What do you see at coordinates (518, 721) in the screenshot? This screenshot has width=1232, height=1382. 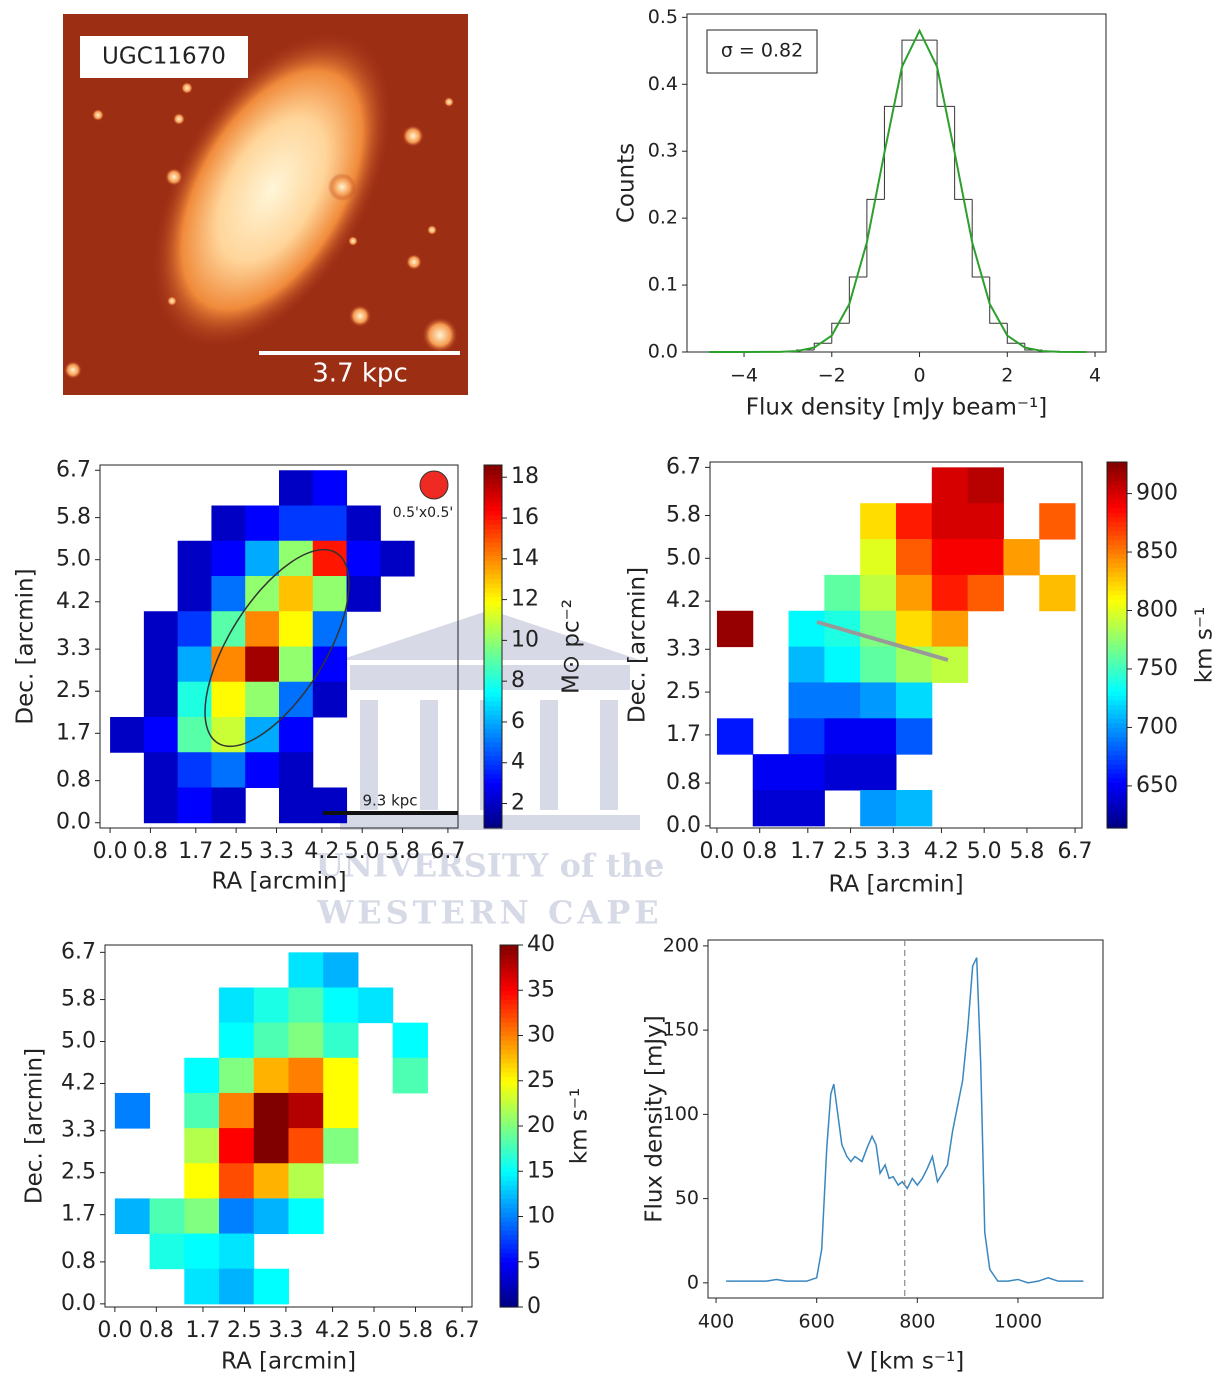 I see `colorbar-tick-label: 6` at bounding box center [518, 721].